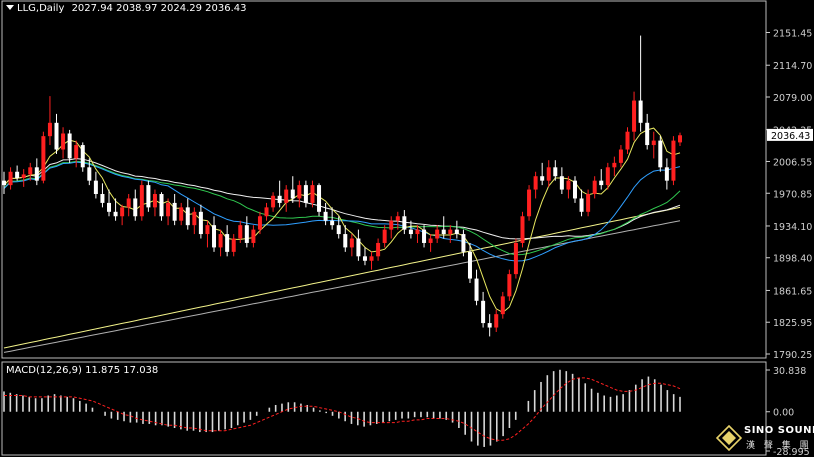  Describe the element at coordinates (792, 66) in the screenshot. I see `price-tick-label: 2114.70` at that location.